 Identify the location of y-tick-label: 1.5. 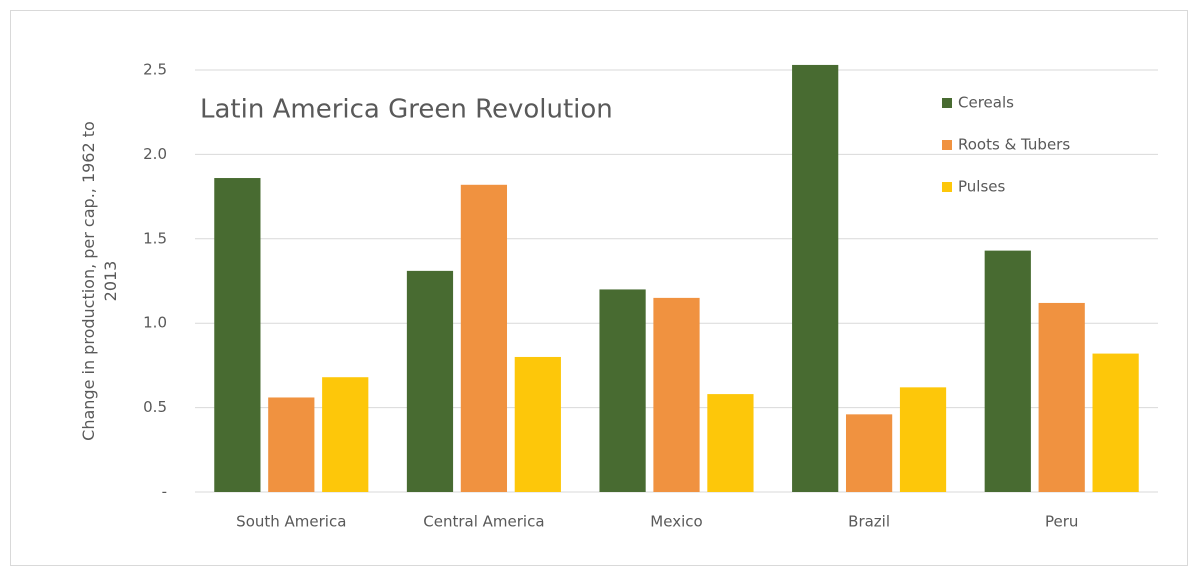
(155, 238).